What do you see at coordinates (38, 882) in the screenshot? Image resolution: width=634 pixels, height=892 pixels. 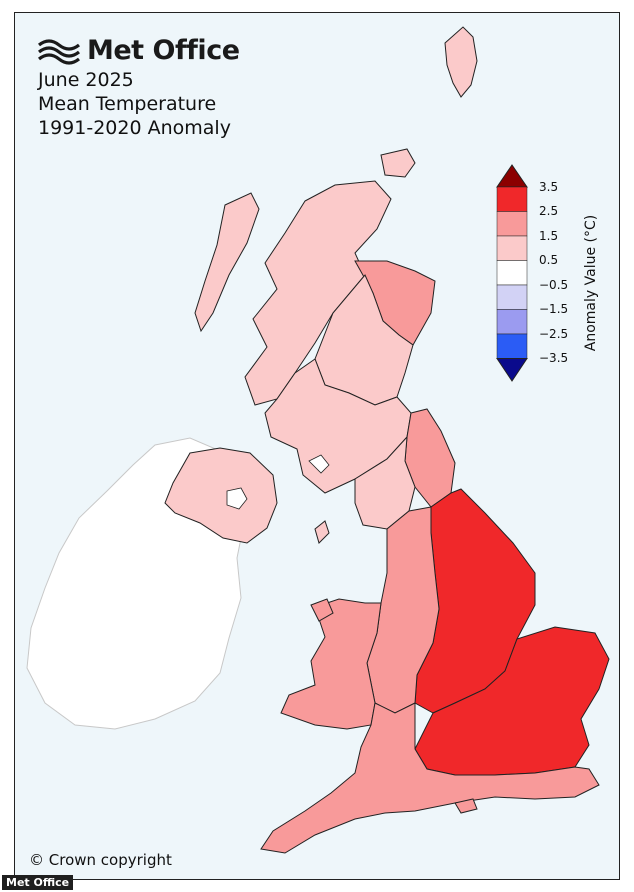 I see `image-credit: Met Office` at bounding box center [38, 882].